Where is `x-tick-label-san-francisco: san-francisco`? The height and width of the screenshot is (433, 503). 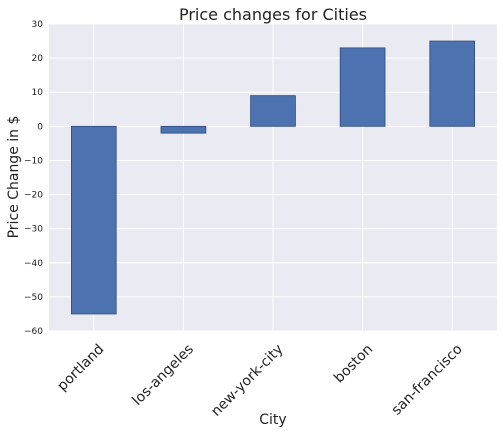 x-tick-label-san-francisco: san-francisco is located at coordinates (427, 379).